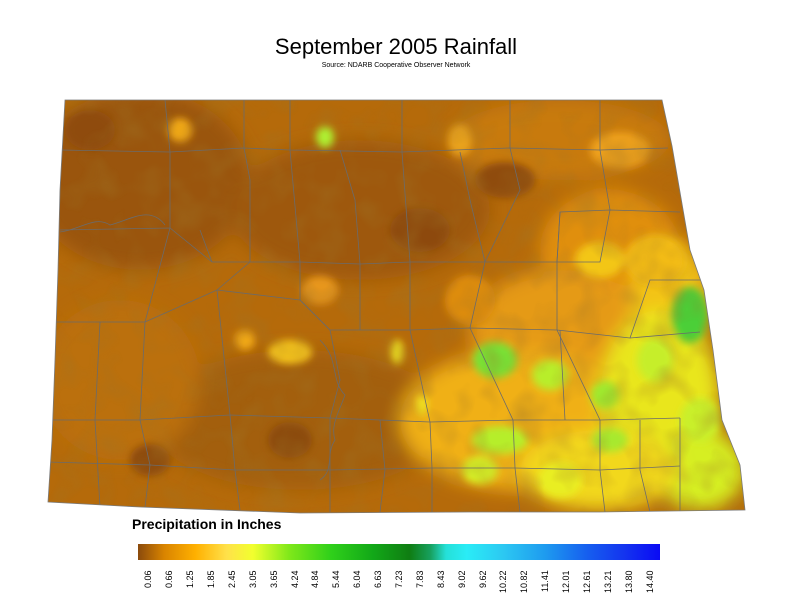  I want to click on scale-tick-label: 0.06, so click(148, 579).